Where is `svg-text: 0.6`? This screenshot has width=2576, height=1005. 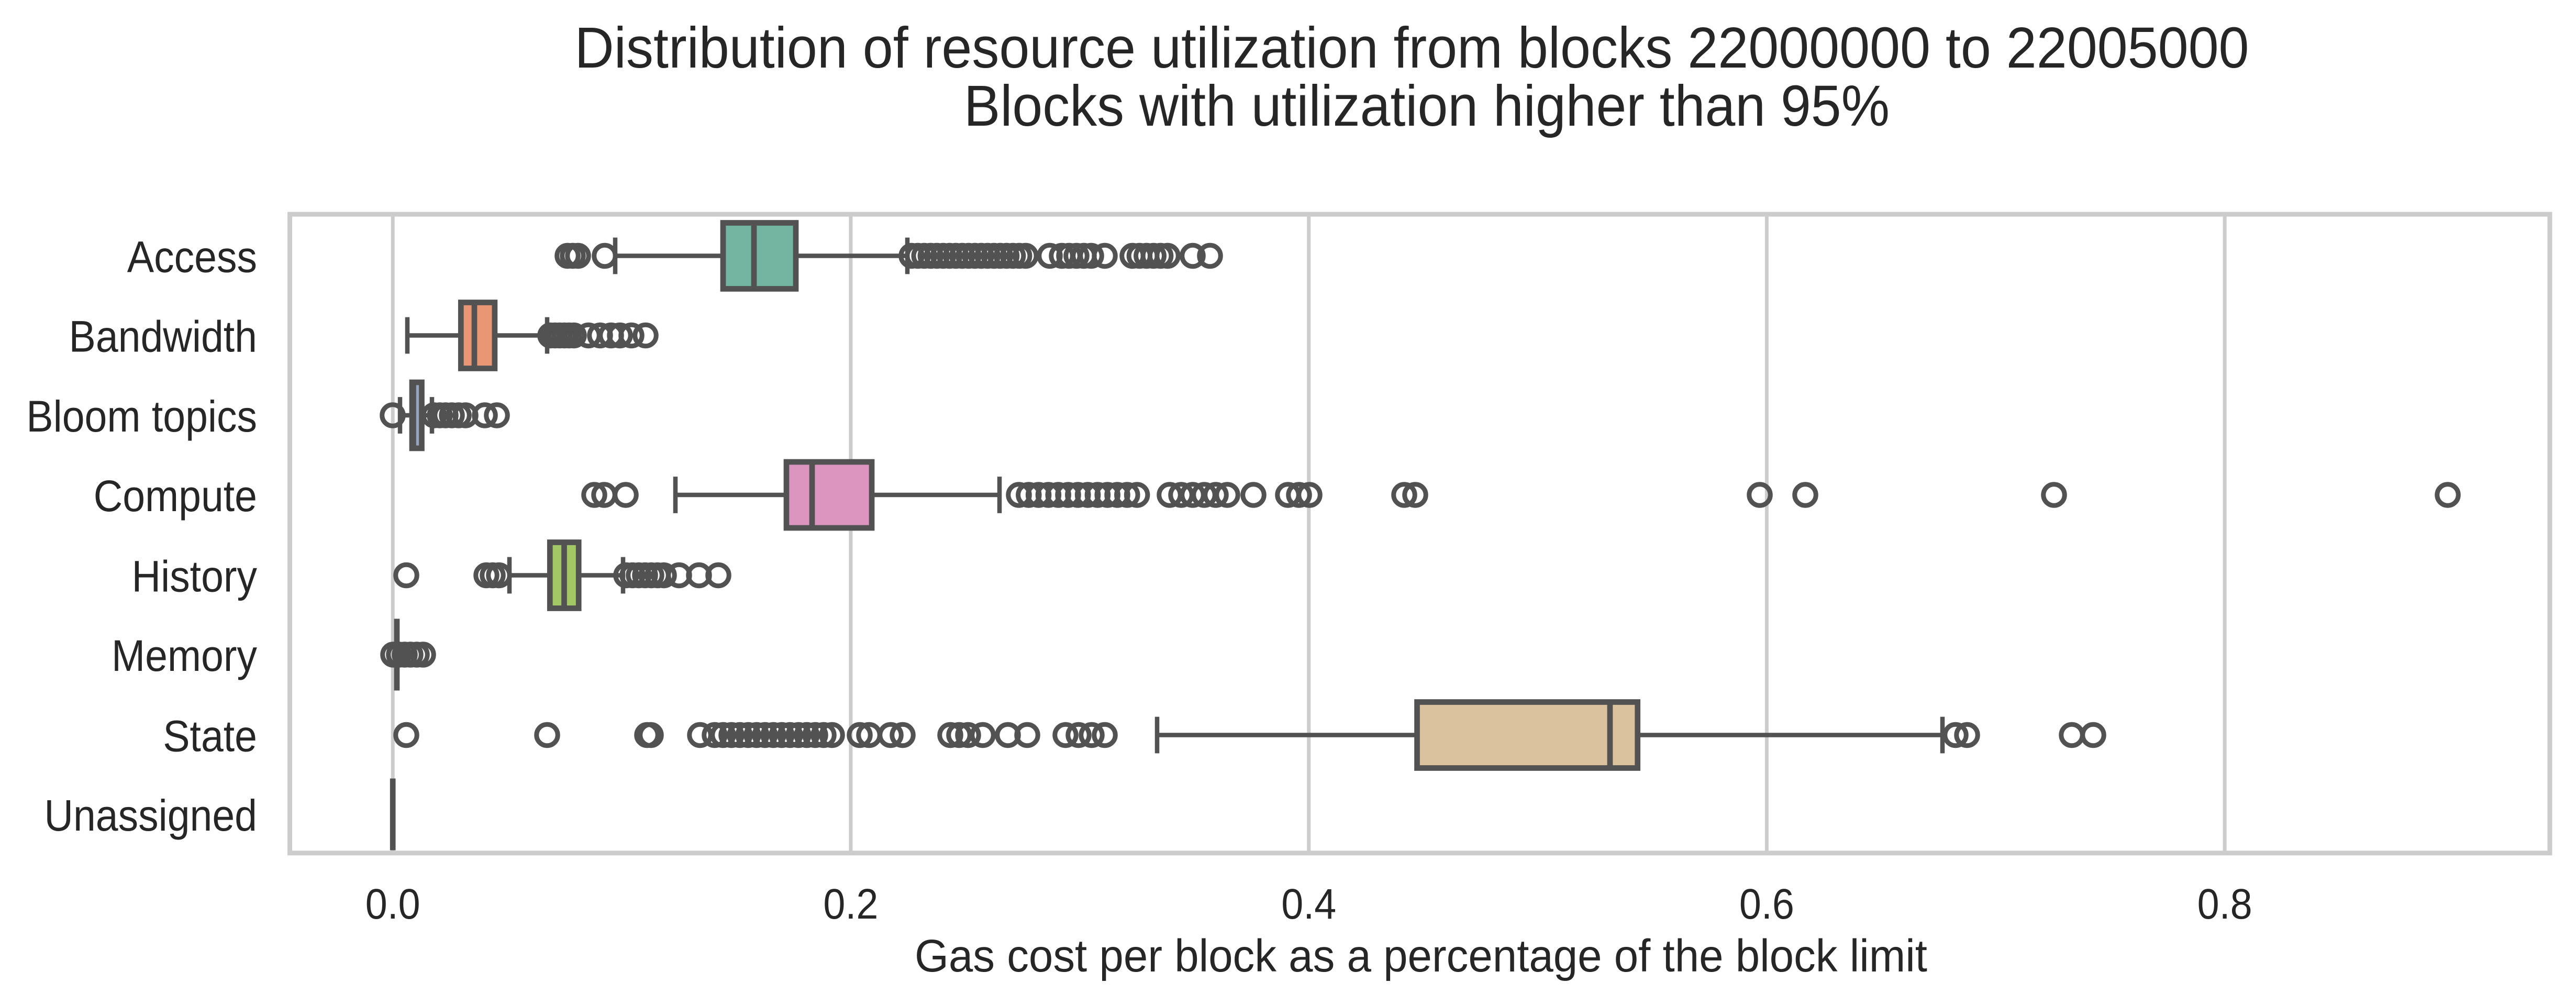 svg-text: 0.6 is located at coordinates (1766, 904).